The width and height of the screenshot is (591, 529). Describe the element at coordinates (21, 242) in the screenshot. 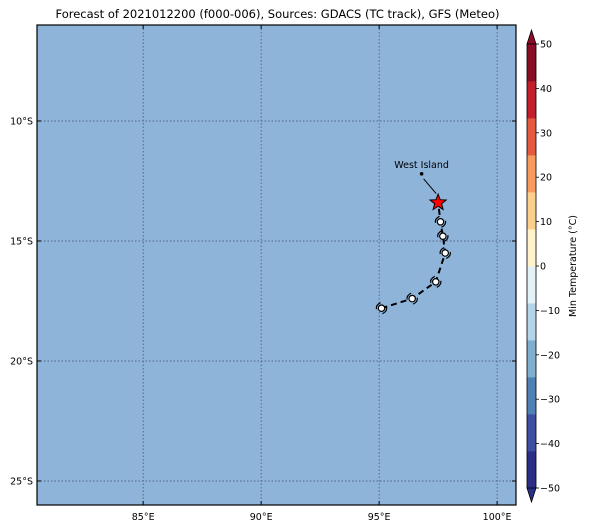

I see `lat-tick-label: 15°S` at that location.